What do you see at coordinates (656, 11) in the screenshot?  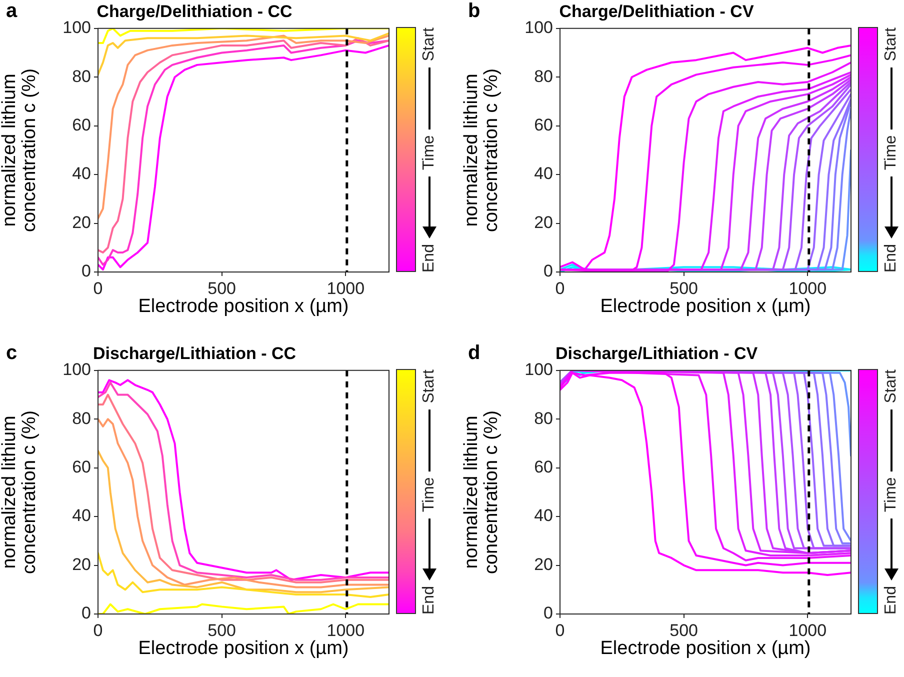 I see `chart-title: Charge/Delithiation - CV` at bounding box center [656, 11].